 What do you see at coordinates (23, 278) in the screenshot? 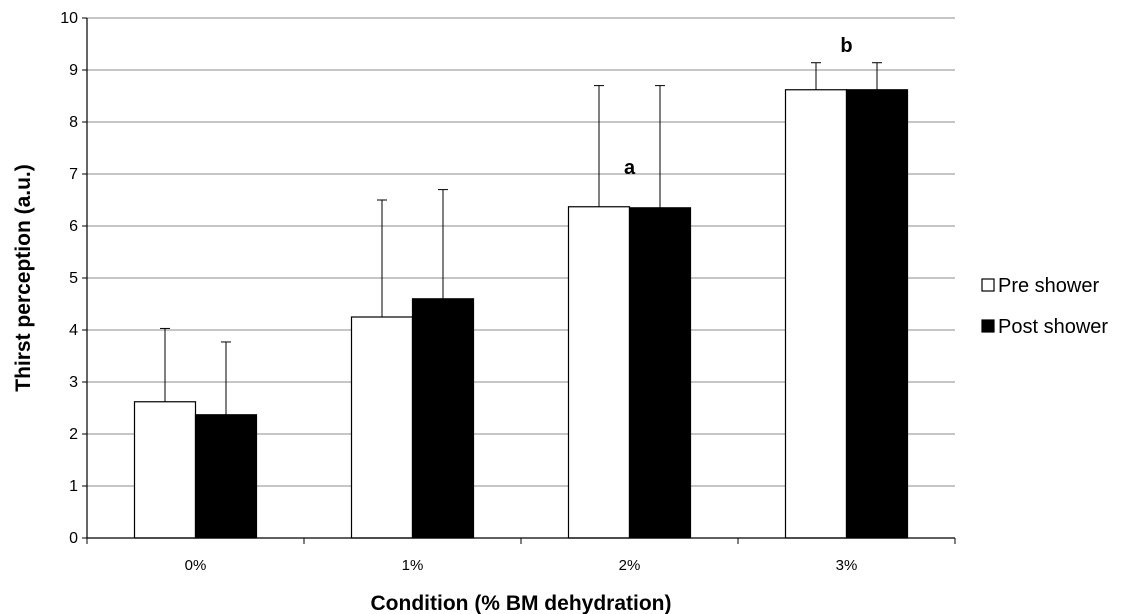
I see `y-axis-title: Thirst perception (a.u.)` at bounding box center [23, 278].